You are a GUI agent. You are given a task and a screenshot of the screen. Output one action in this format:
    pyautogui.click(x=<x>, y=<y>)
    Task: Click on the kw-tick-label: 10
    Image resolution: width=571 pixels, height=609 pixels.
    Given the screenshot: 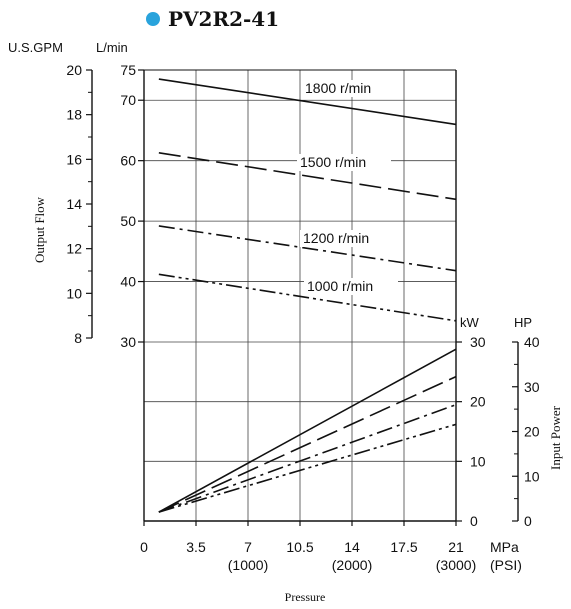 What is the action you would take?
    pyautogui.click(x=478, y=461)
    